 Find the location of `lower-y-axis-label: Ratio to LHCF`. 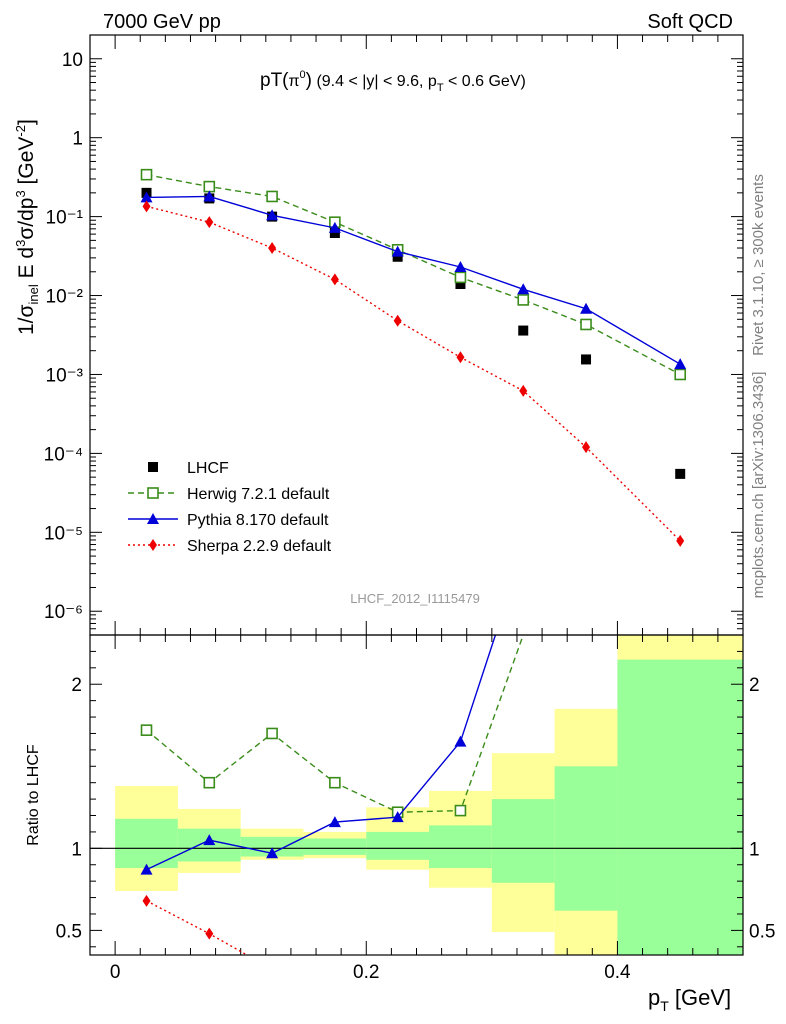

lower-y-axis-label: Ratio to LHCF is located at coordinates (33, 795).